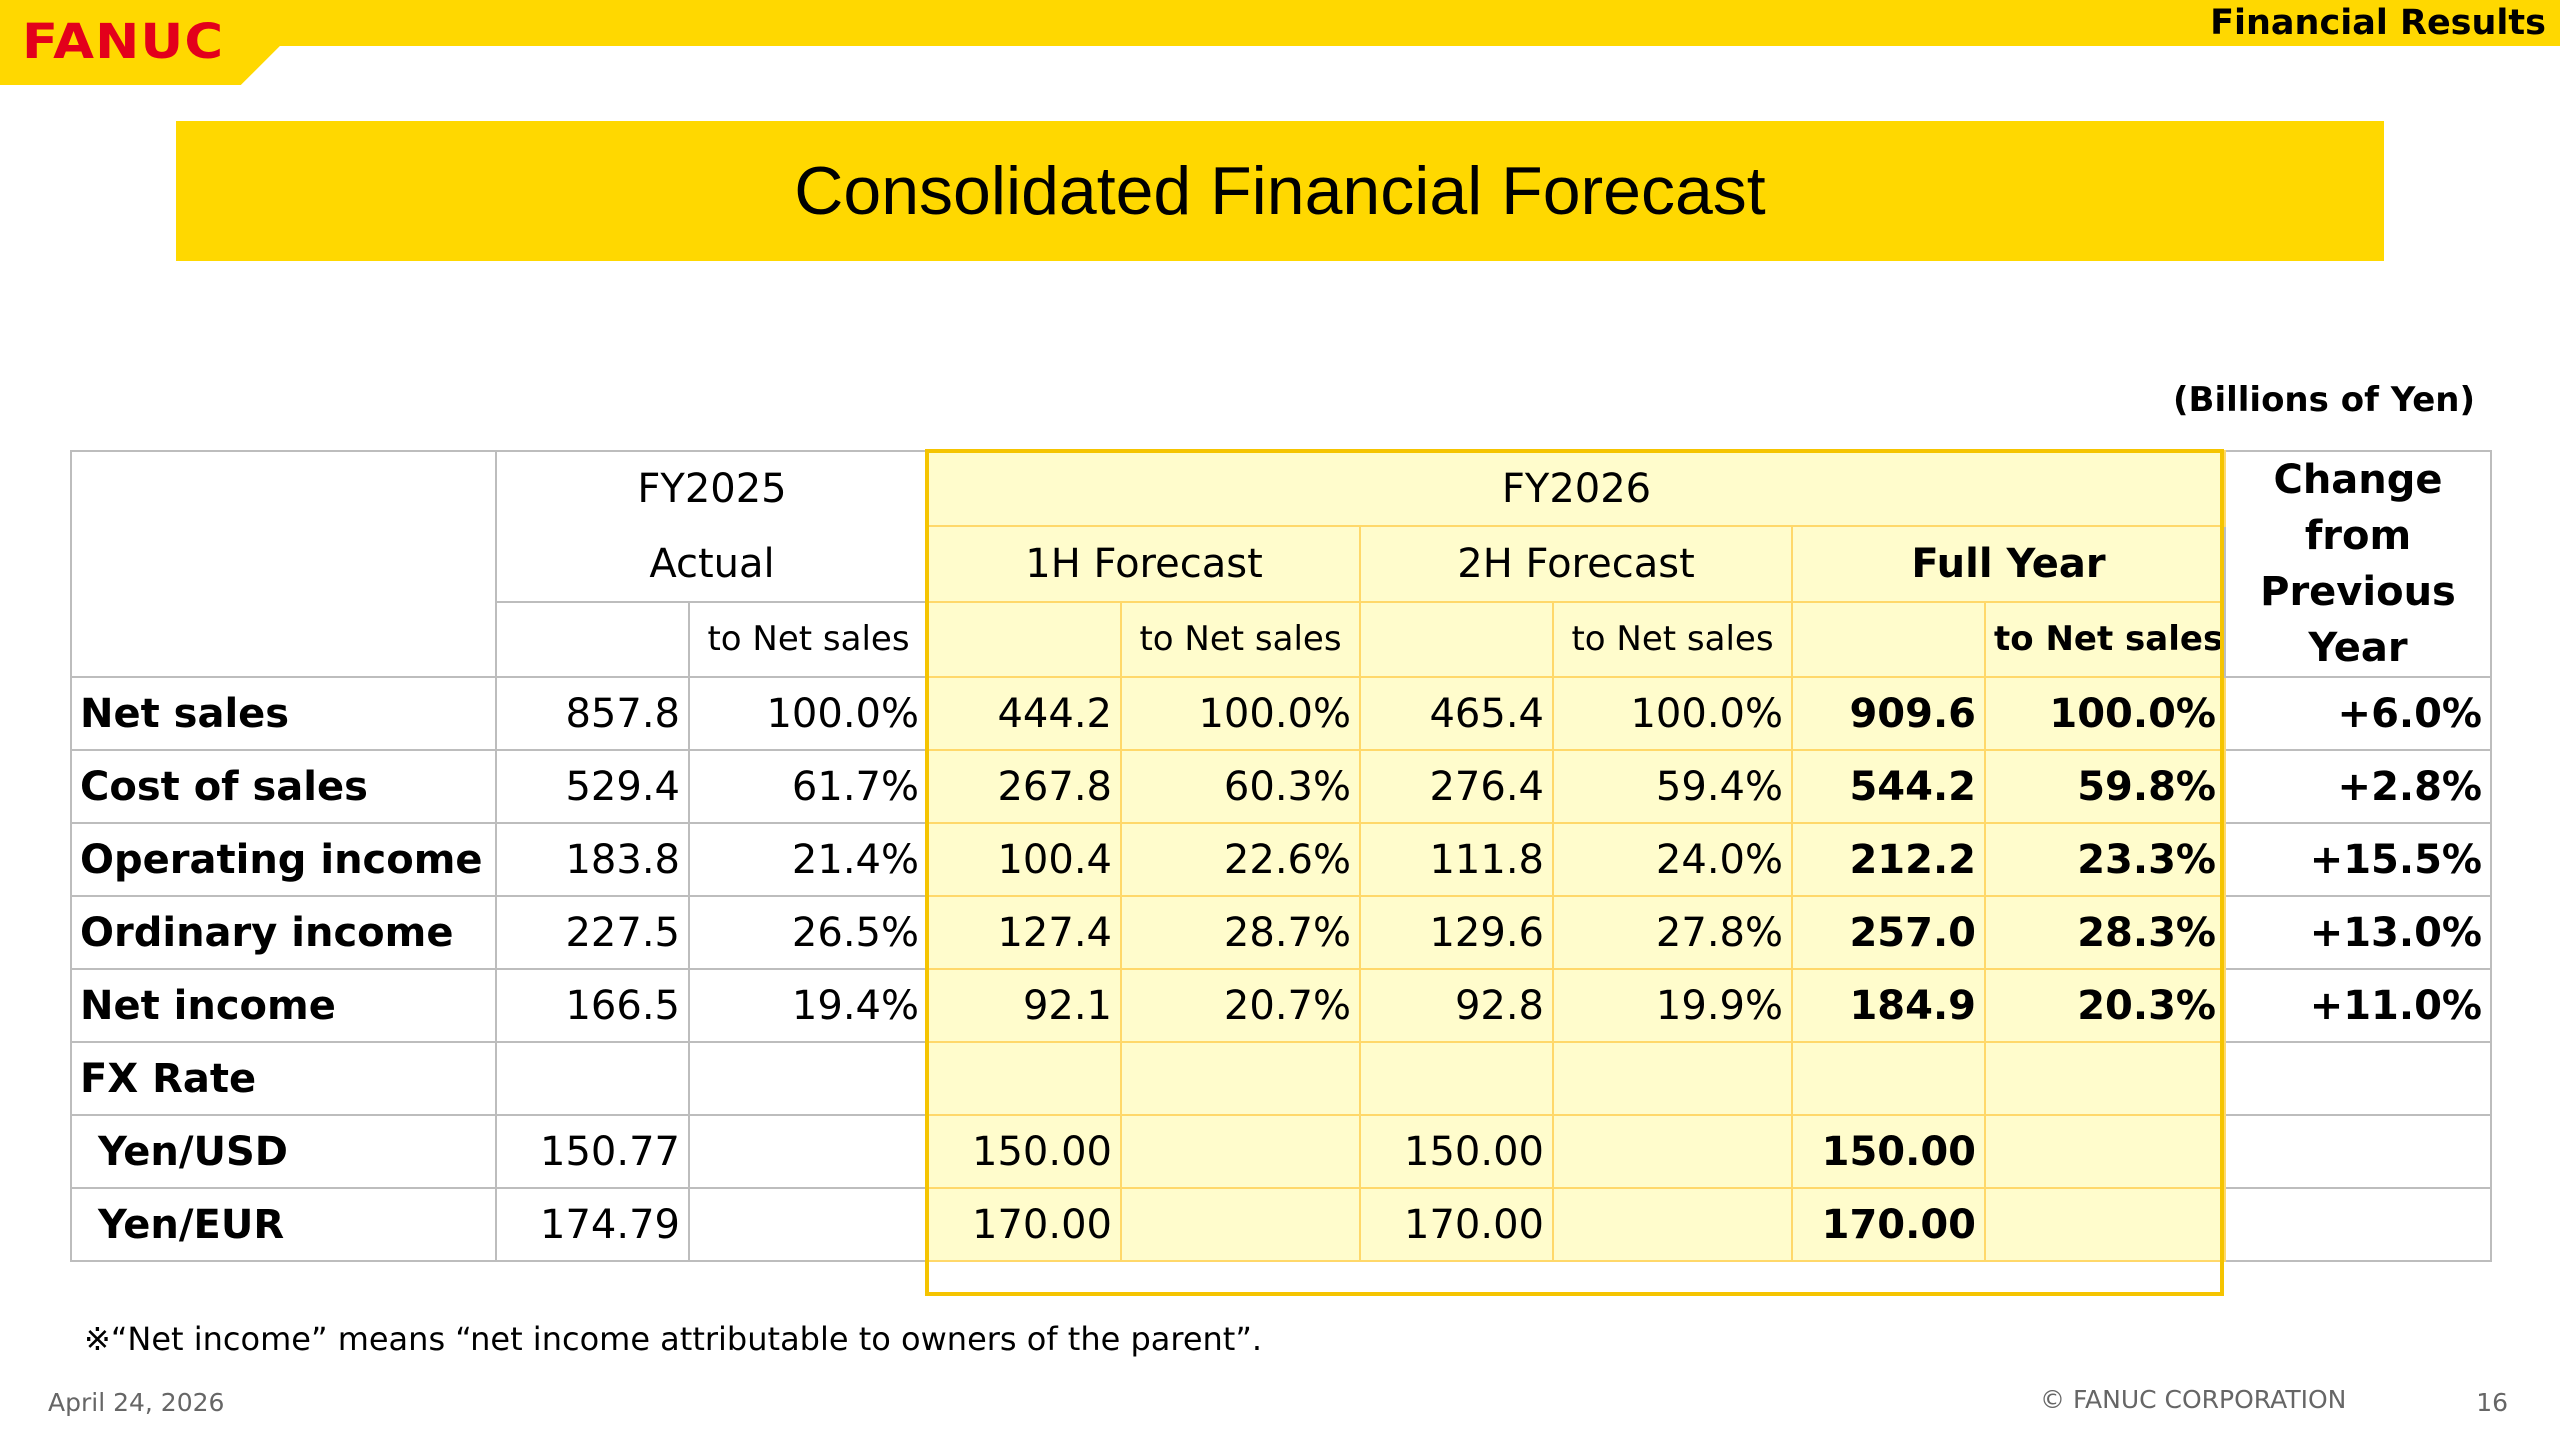 The height and width of the screenshot is (1440, 2560). What do you see at coordinates (1024, 859) in the screenshot?
I see `h1-value: 100.4` at bounding box center [1024, 859].